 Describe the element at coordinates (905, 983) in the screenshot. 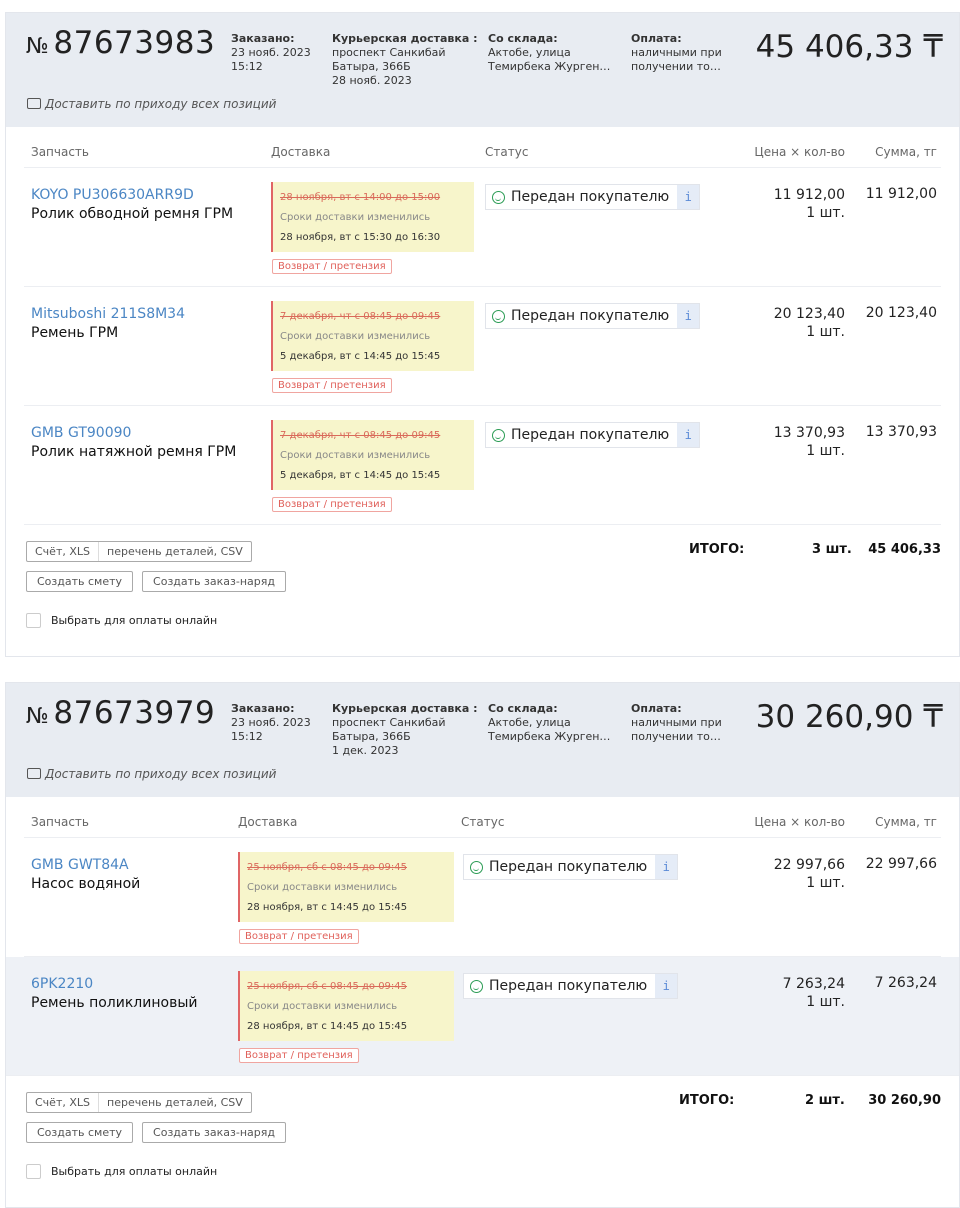

I see `row-sum: 7 263,24` at that location.